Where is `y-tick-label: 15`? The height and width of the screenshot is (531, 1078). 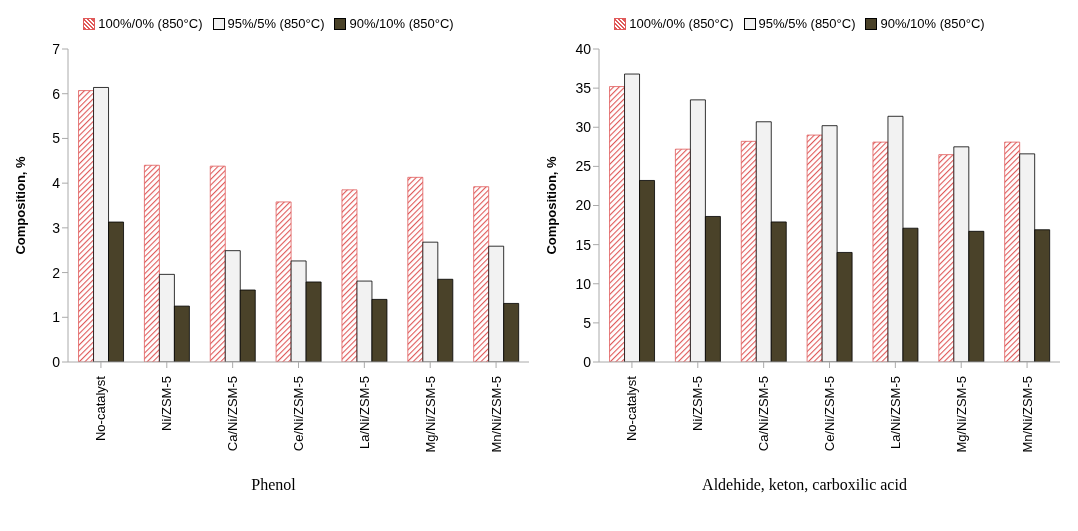 y-tick-label: 15 is located at coordinates (583, 244).